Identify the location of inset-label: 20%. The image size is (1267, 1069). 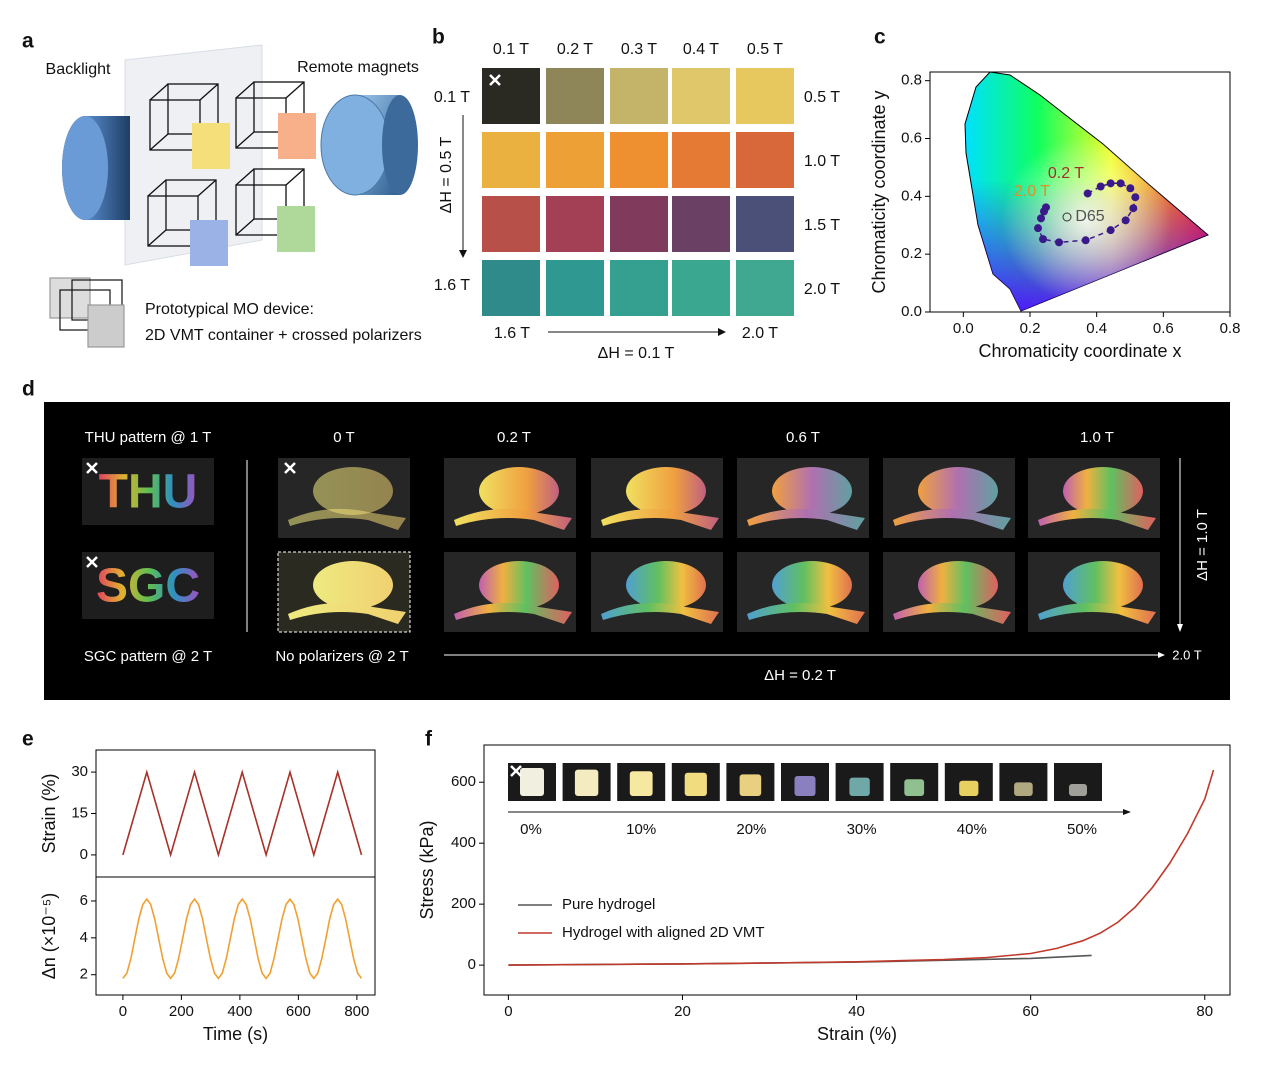
(751, 829).